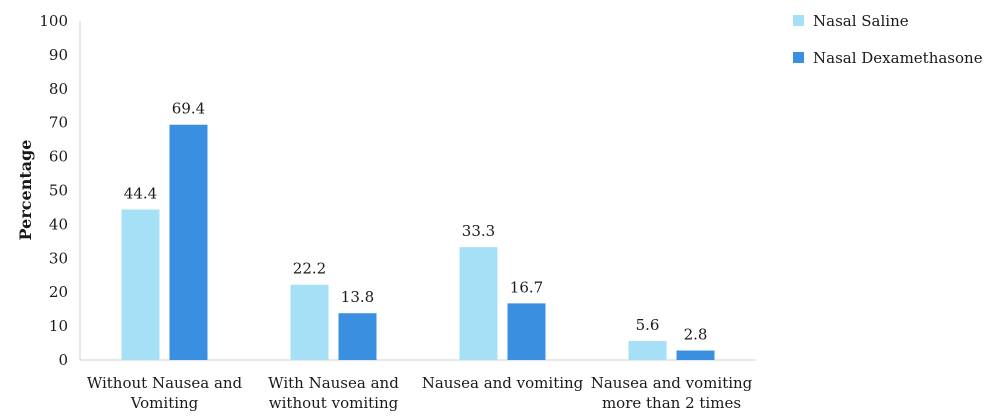 This screenshot has width=1000, height=420. I want to click on data-label: 22.2, so click(309, 269).